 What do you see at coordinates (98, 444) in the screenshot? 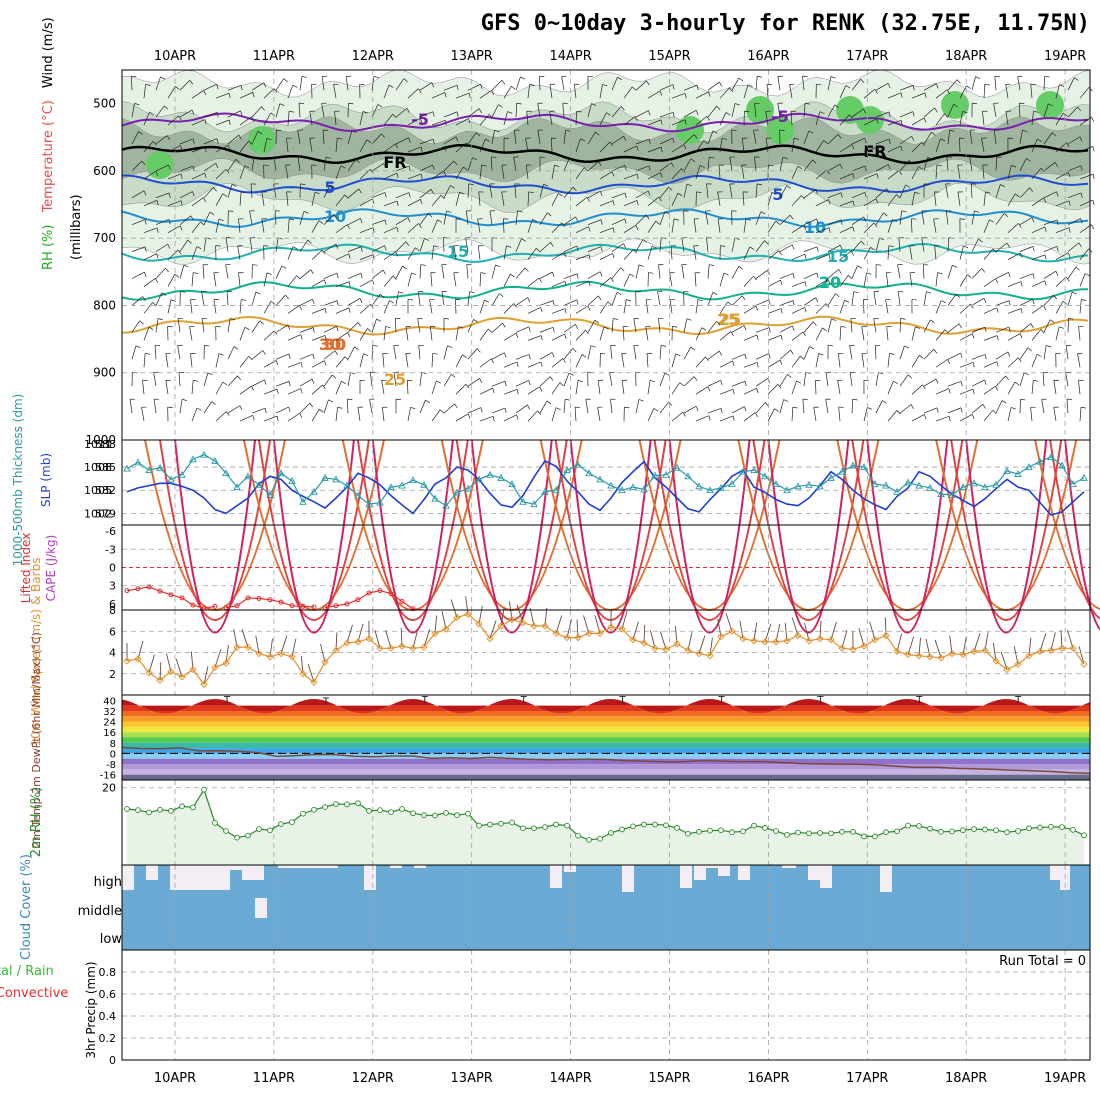
I see `slp-tick: 1011` at bounding box center [98, 444].